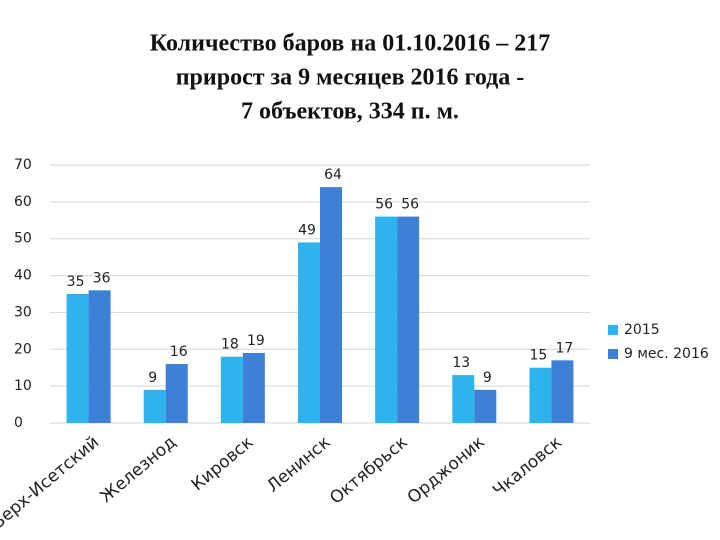 The image size is (720, 540). Describe the element at coordinates (23, 165) in the screenshot. I see `y-tick-label: 70` at that location.